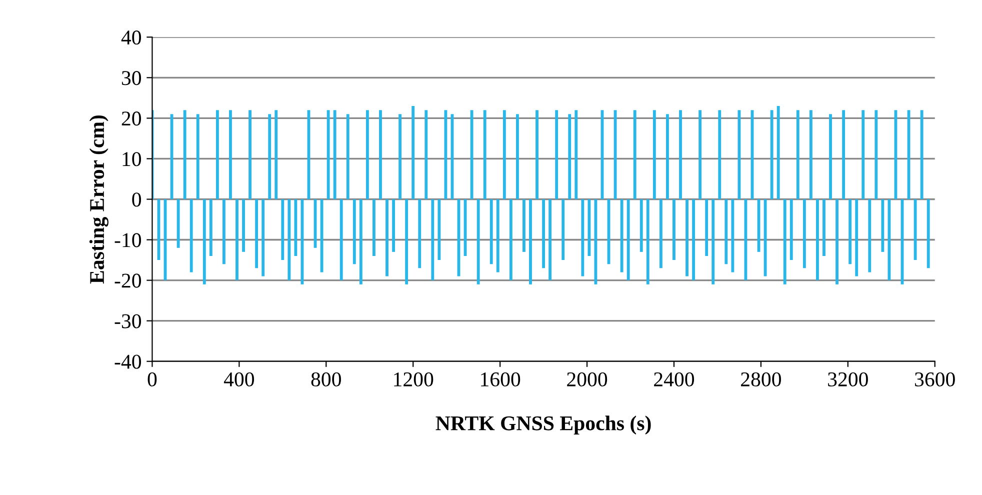 The height and width of the screenshot is (495, 982). Describe the element at coordinates (935, 379) in the screenshot. I see `x-tick-label: 3600` at that location.